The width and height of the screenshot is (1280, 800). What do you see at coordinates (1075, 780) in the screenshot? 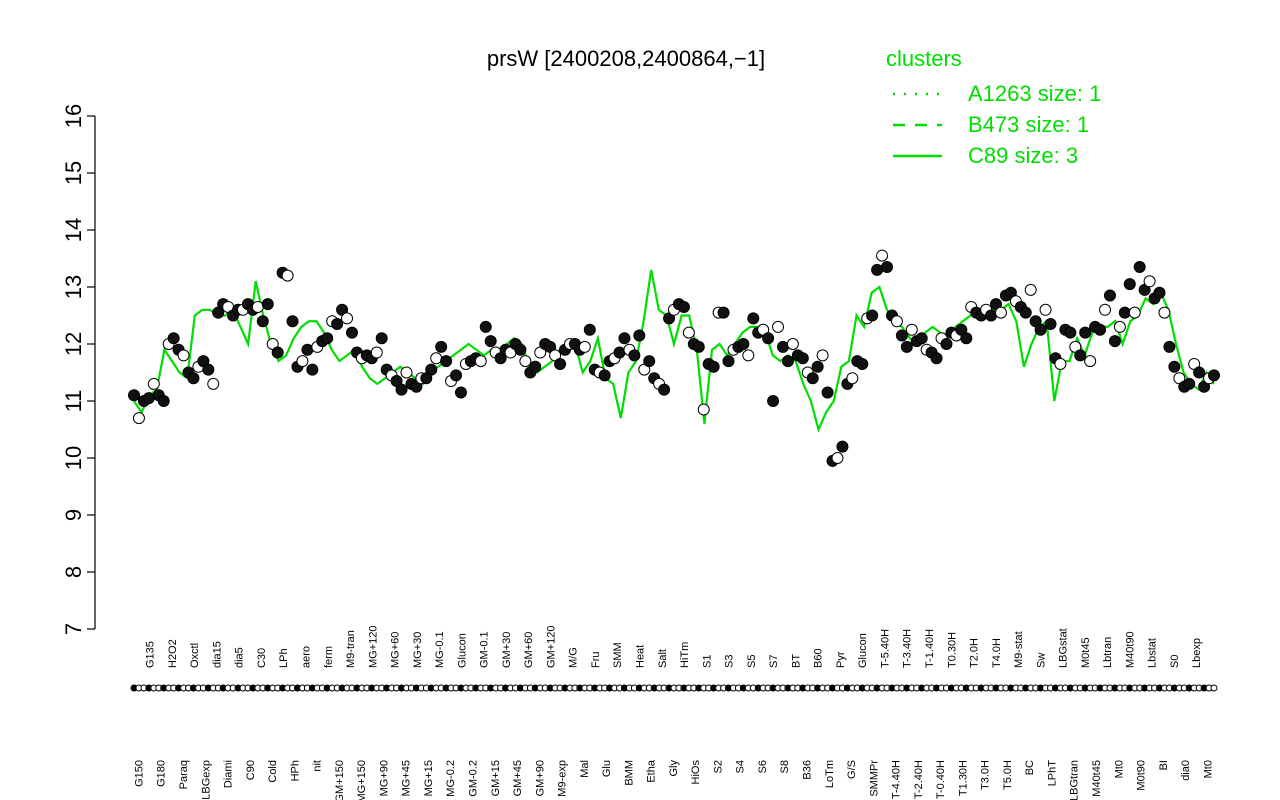
I see `x-tick-label: LBGtran` at bounding box center [1075, 780].